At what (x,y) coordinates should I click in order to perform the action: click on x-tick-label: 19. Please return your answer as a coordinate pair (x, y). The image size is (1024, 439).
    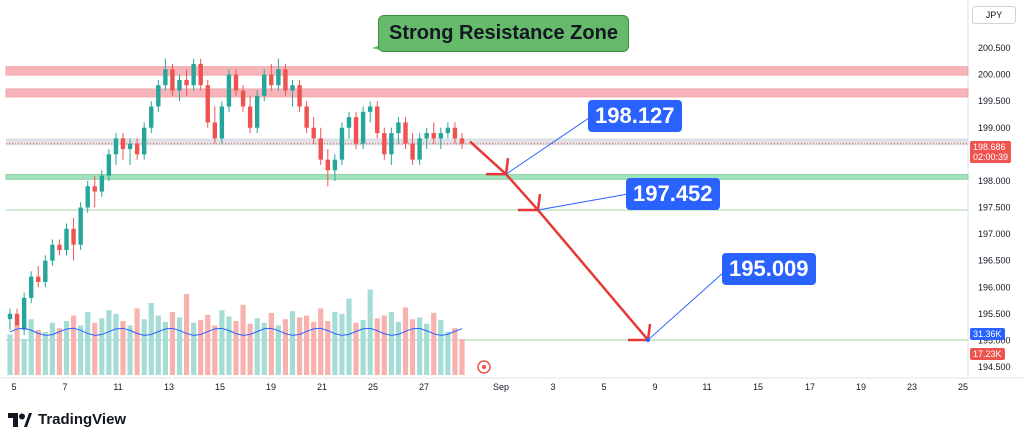
    Looking at the image, I should click on (861, 387).